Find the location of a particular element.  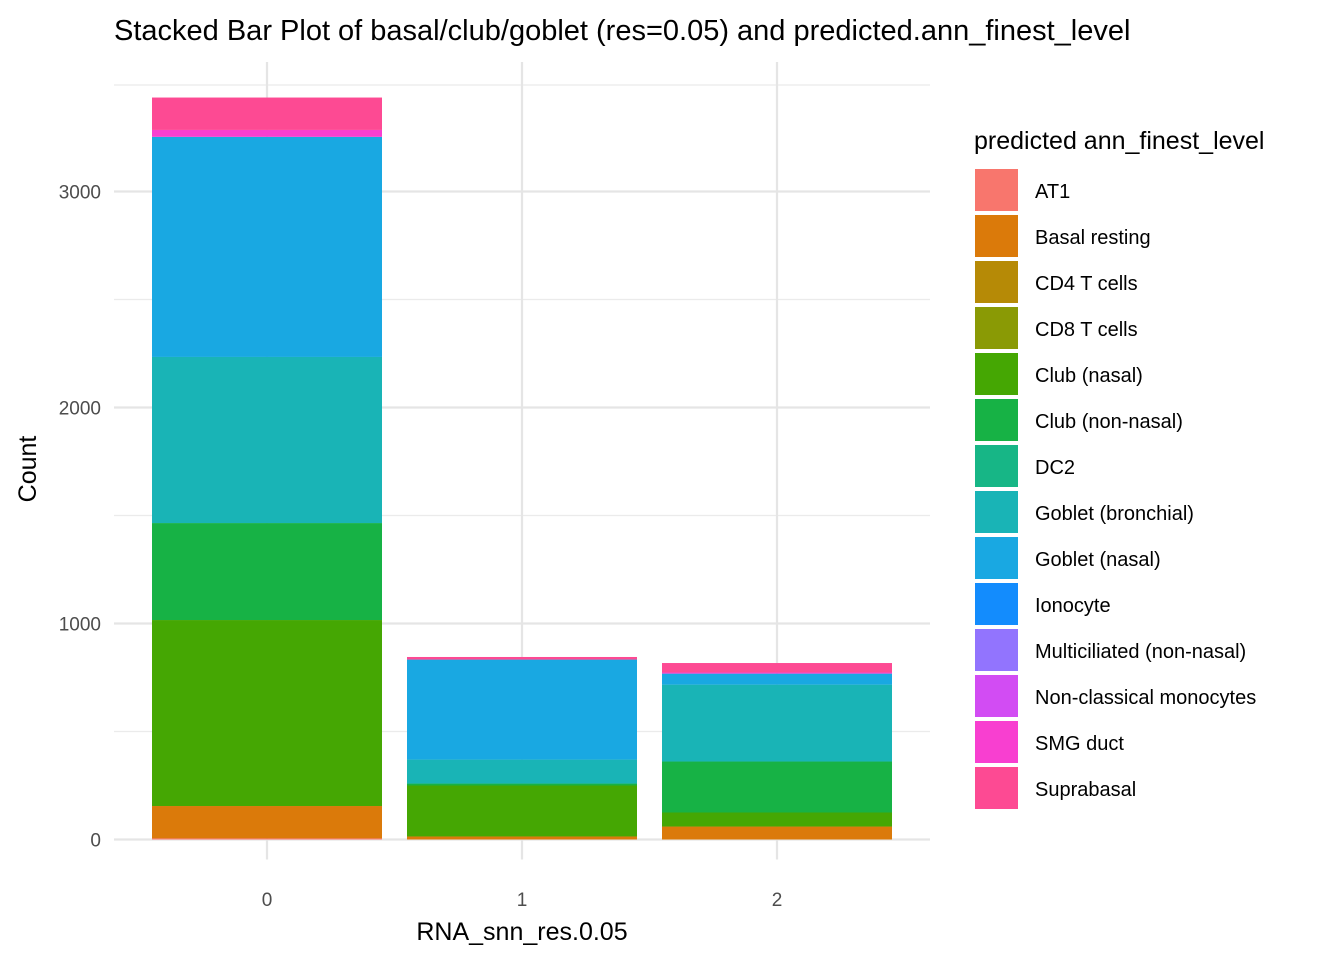

legend-item: CD8 T cells is located at coordinates (1056, 328).